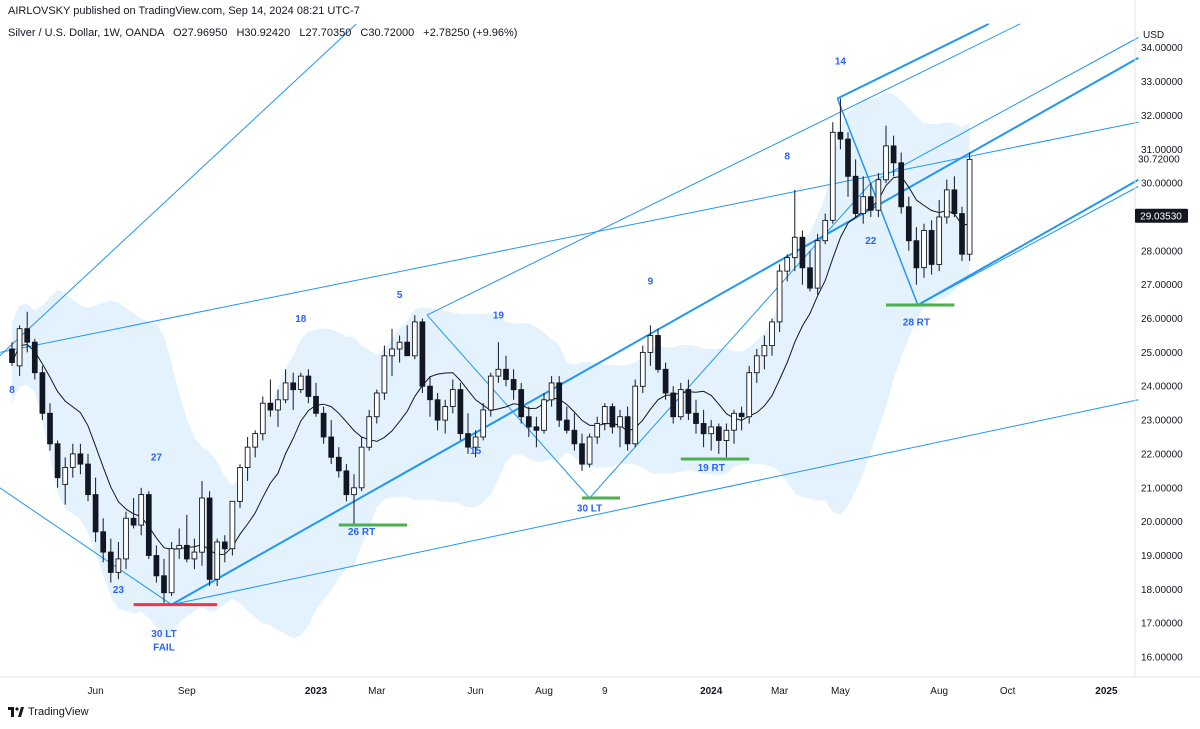  I want to click on price-tick-label: 33.00000, so click(1162, 82).